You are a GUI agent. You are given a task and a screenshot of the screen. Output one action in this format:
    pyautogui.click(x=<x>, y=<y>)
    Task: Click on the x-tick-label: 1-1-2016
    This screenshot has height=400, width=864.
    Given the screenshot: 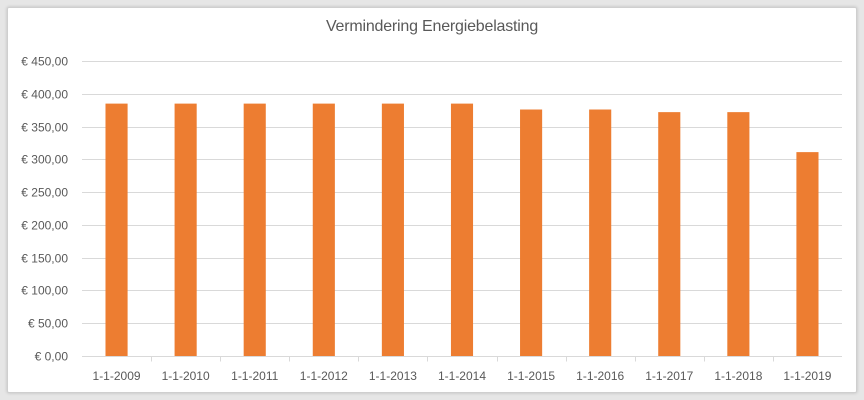 What is the action you would take?
    pyautogui.click(x=600, y=376)
    